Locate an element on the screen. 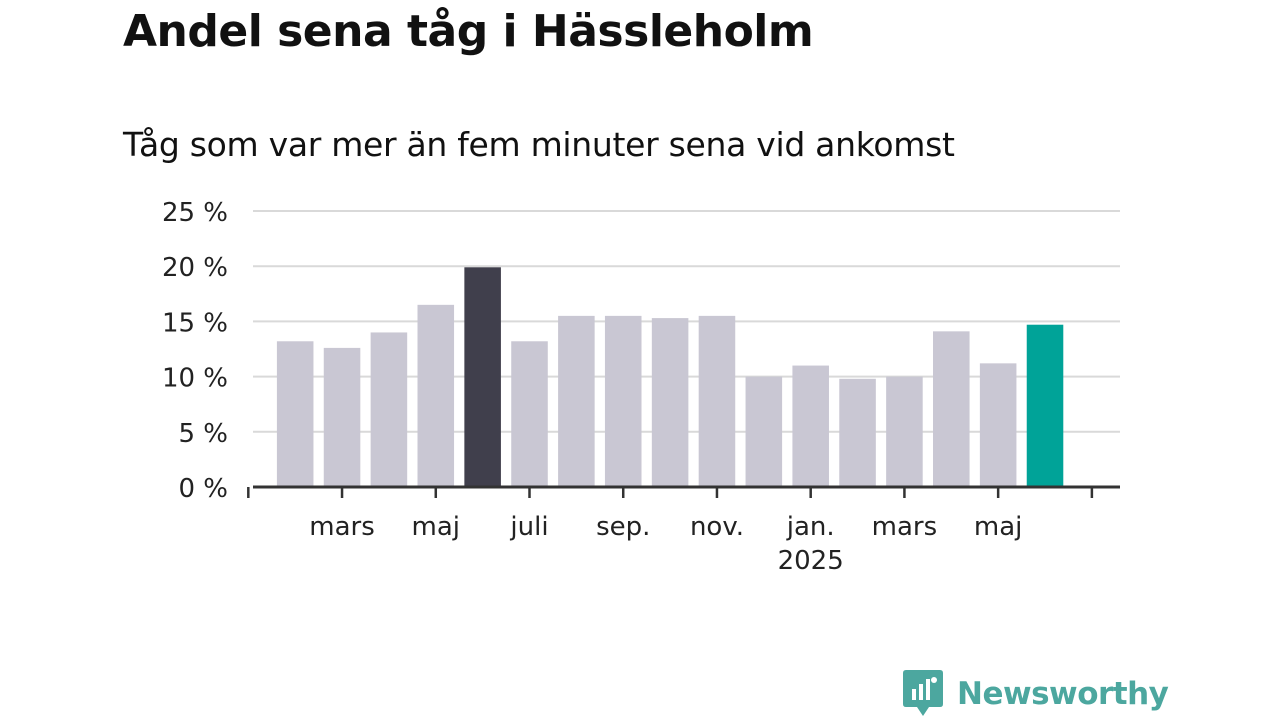 This screenshot has height=720, width=1280. y-tick-label: 0 % is located at coordinates (203, 489).